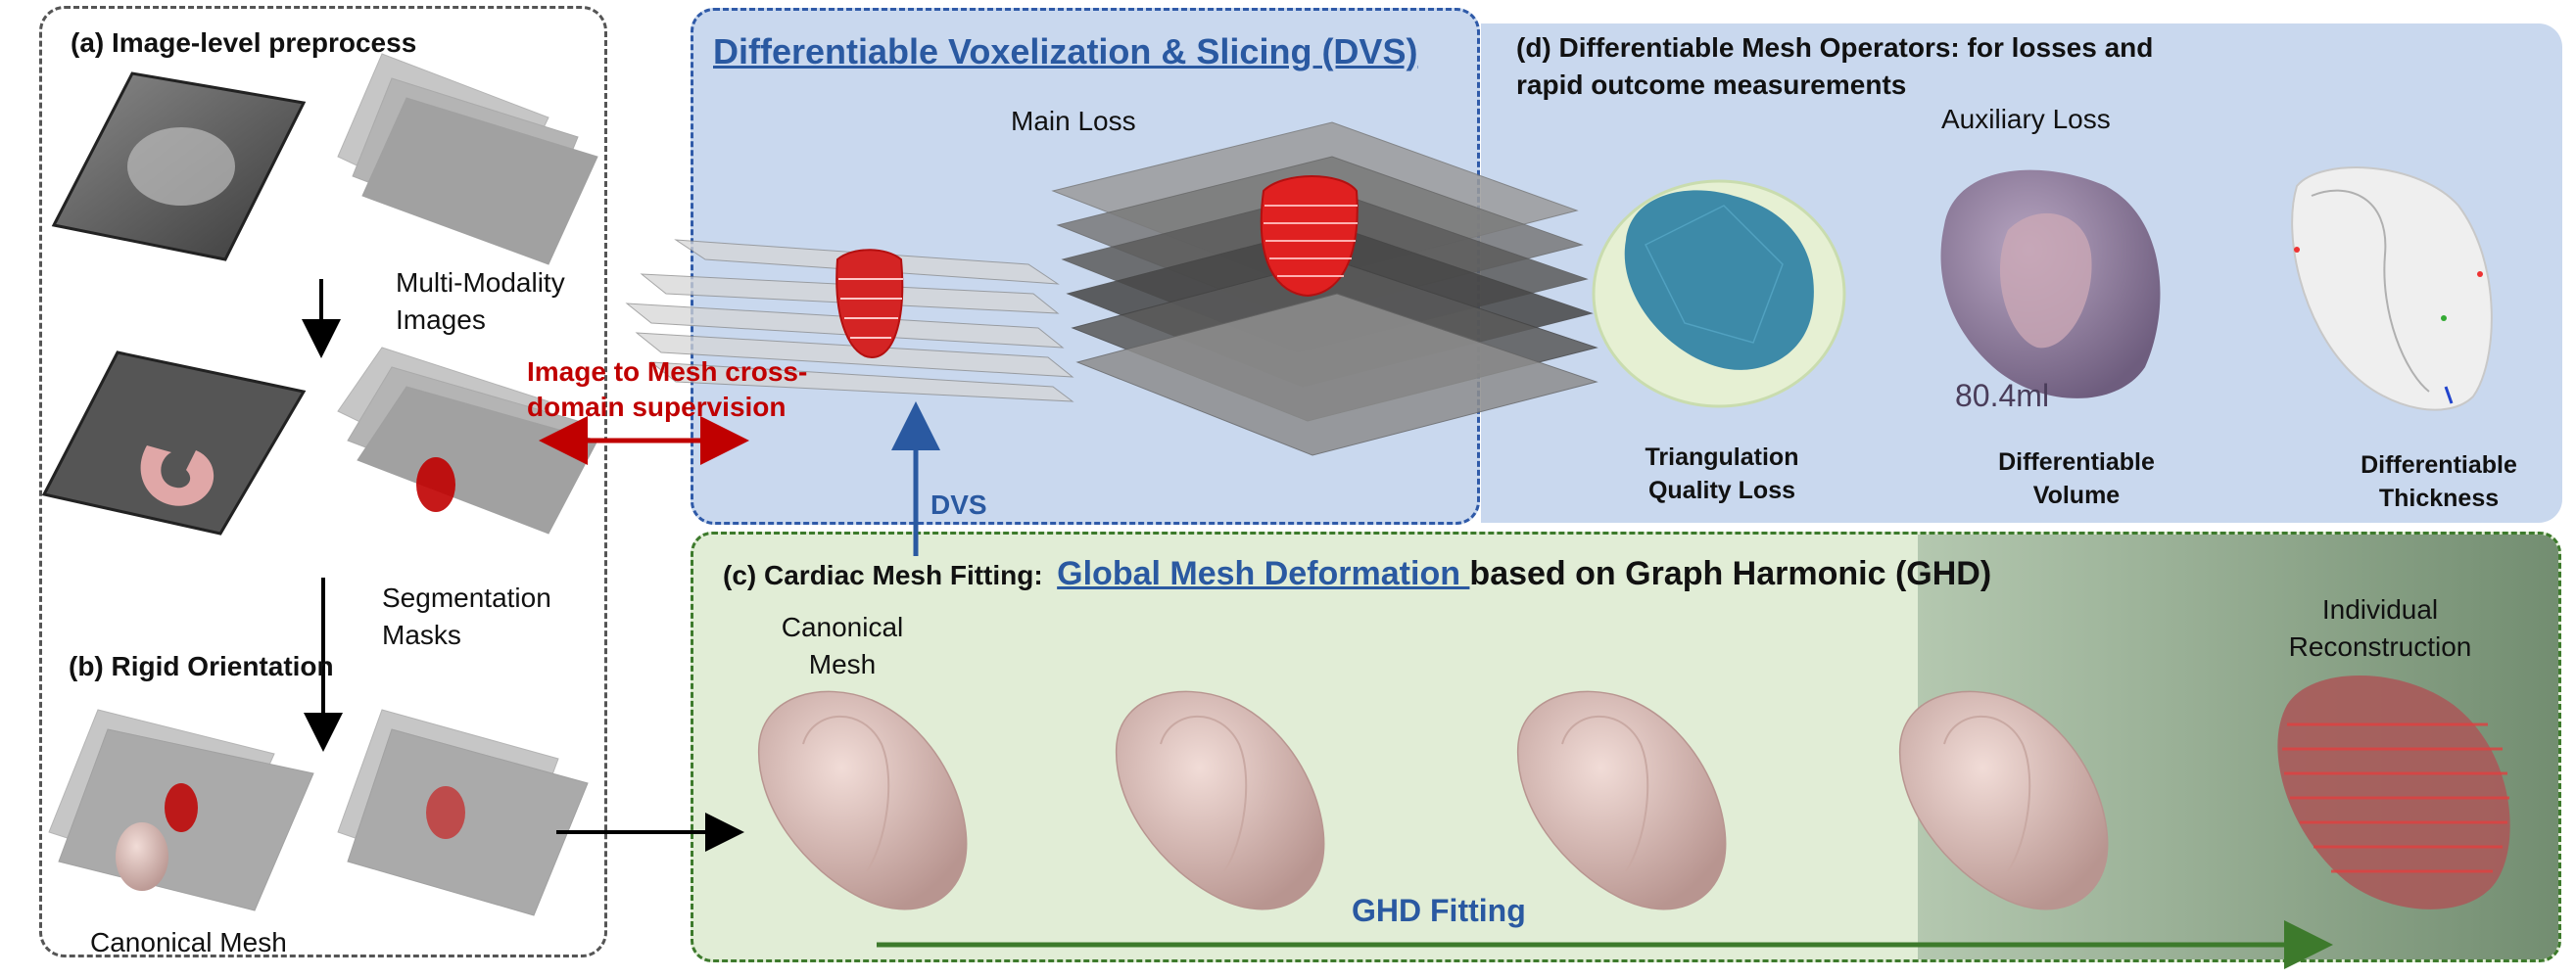 This screenshot has height=979, width=2576. Describe the element at coordinates (2076, 462) in the screenshot. I see `op-volume-line1: Differentiable` at that location.